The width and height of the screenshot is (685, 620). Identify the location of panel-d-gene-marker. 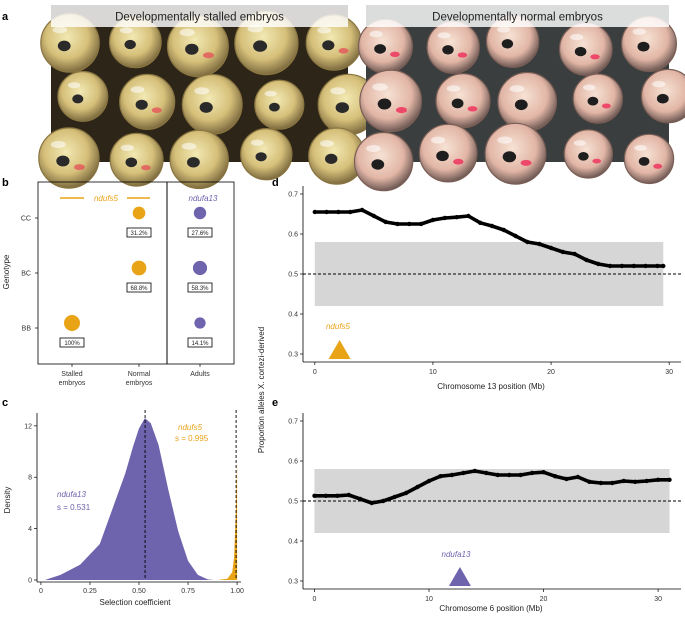
(339, 349).